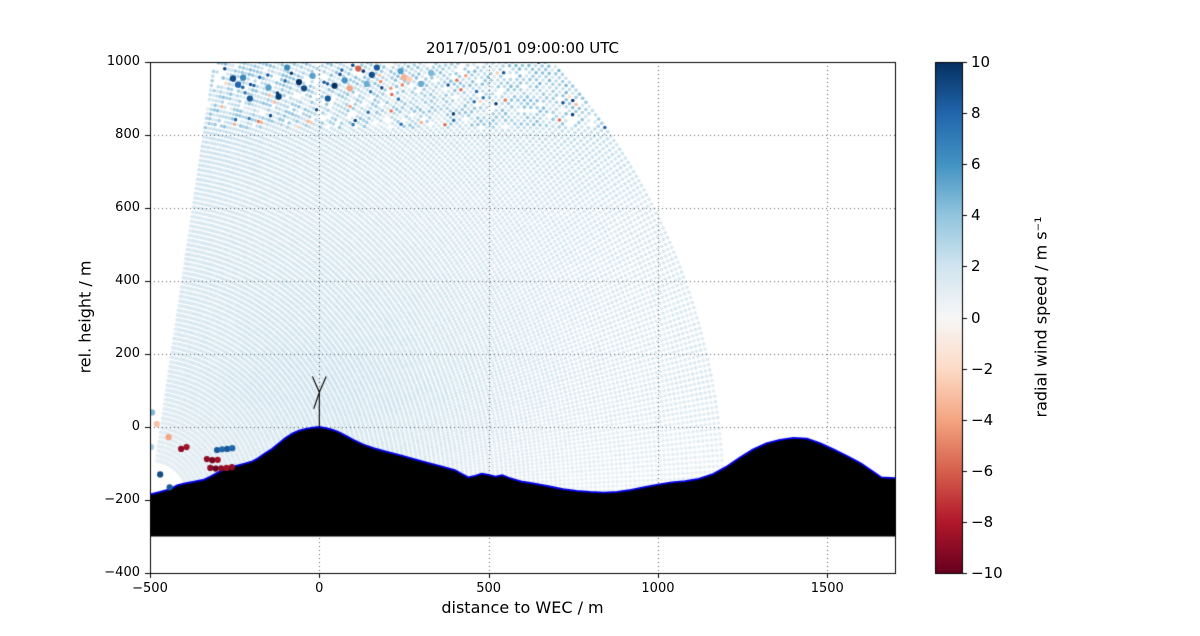  I want to click on y-tick-label: −400, so click(122, 572).